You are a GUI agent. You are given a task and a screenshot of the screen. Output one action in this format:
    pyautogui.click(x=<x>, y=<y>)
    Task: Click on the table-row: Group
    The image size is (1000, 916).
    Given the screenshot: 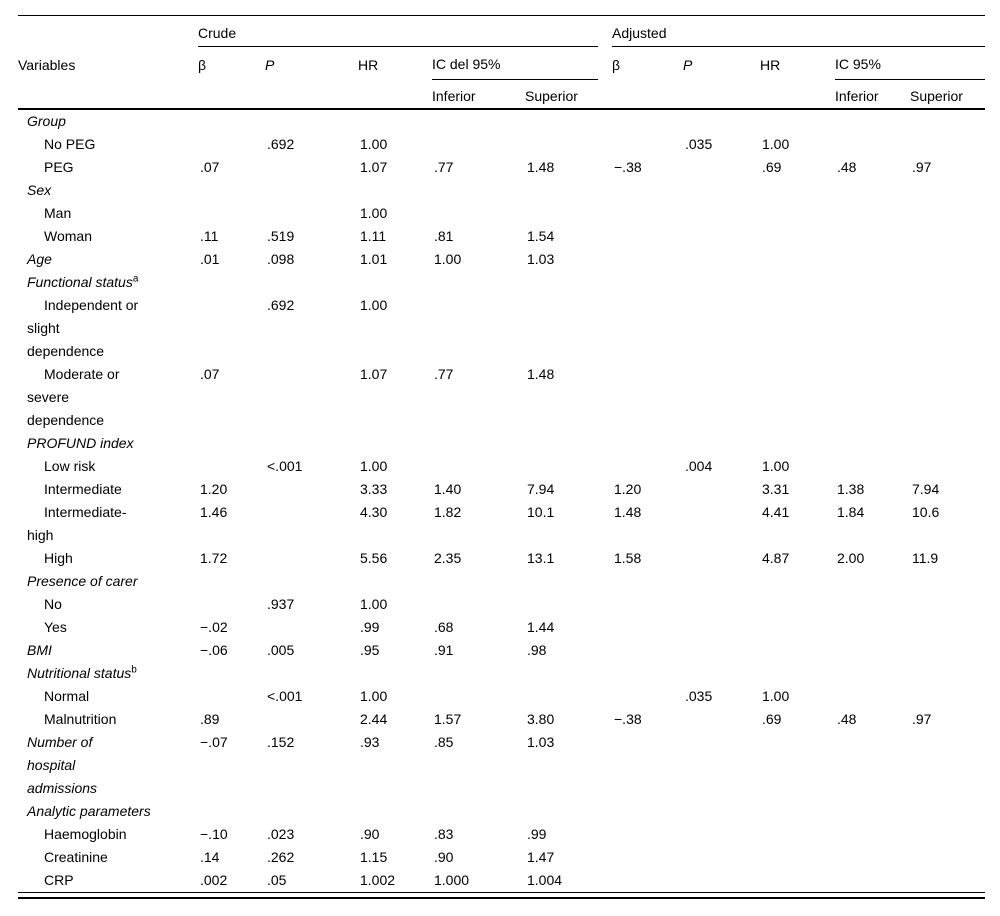 What is the action you would take?
    pyautogui.click(x=501, y=121)
    